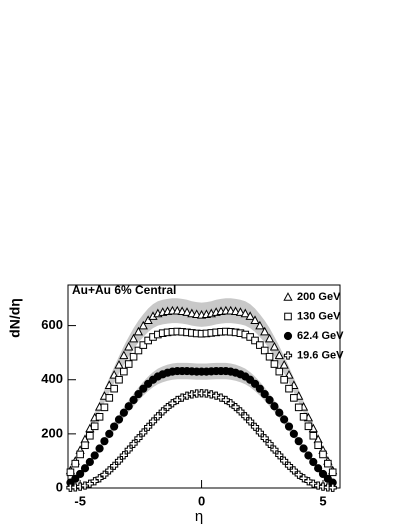 The image size is (409, 529). What do you see at coordinates (320, 336) in the screenshot?
I see `legend-label: 62.4 GeV` at bounding box center [320, 336].